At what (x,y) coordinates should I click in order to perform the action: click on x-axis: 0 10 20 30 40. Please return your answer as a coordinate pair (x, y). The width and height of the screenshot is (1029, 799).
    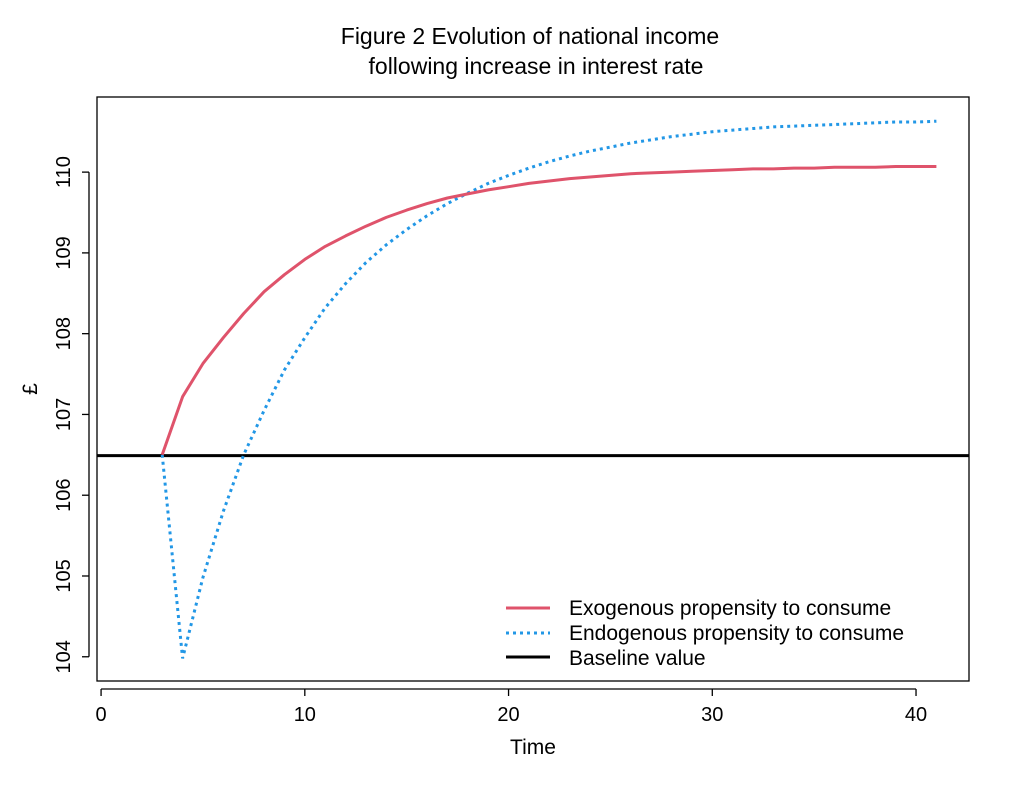
    Looking at the image, I should click on (511, 707).